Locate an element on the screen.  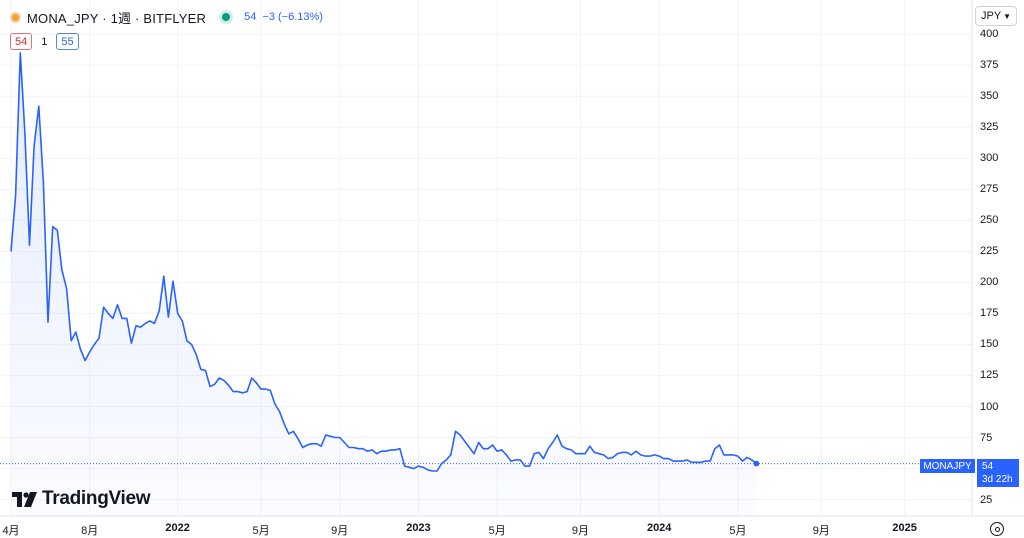
symbol-price-label: MONAJPY is located at coordinates (947, 466).